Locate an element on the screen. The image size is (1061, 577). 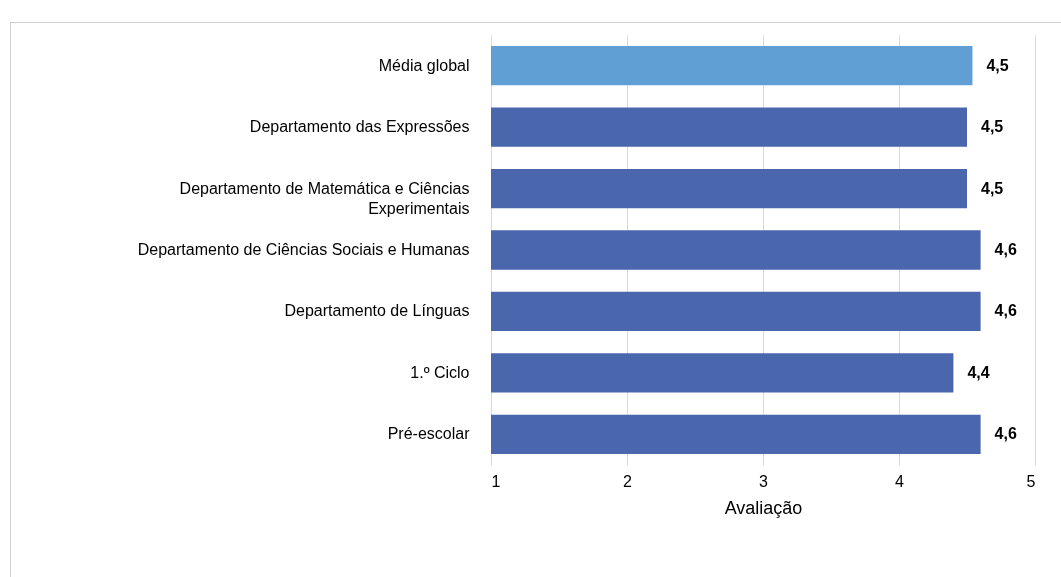
x-tick-label: 1 is located at coordinates (496, 481).